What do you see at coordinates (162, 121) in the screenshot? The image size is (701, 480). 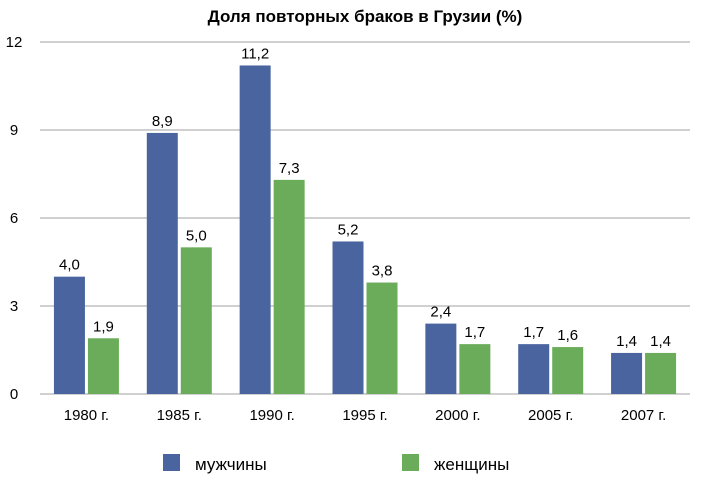 I see `data-label: 8,9` at bounding box center [162, 121].